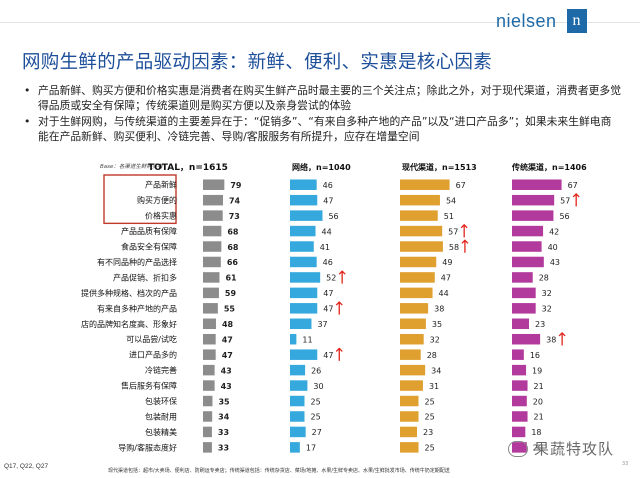 Image resolution: width=640 pixels, height=478 pixels. What do you see at coordinates (538, 448) in the screenshot?
I see `value-label: 20` at bounding box center [538, 448].